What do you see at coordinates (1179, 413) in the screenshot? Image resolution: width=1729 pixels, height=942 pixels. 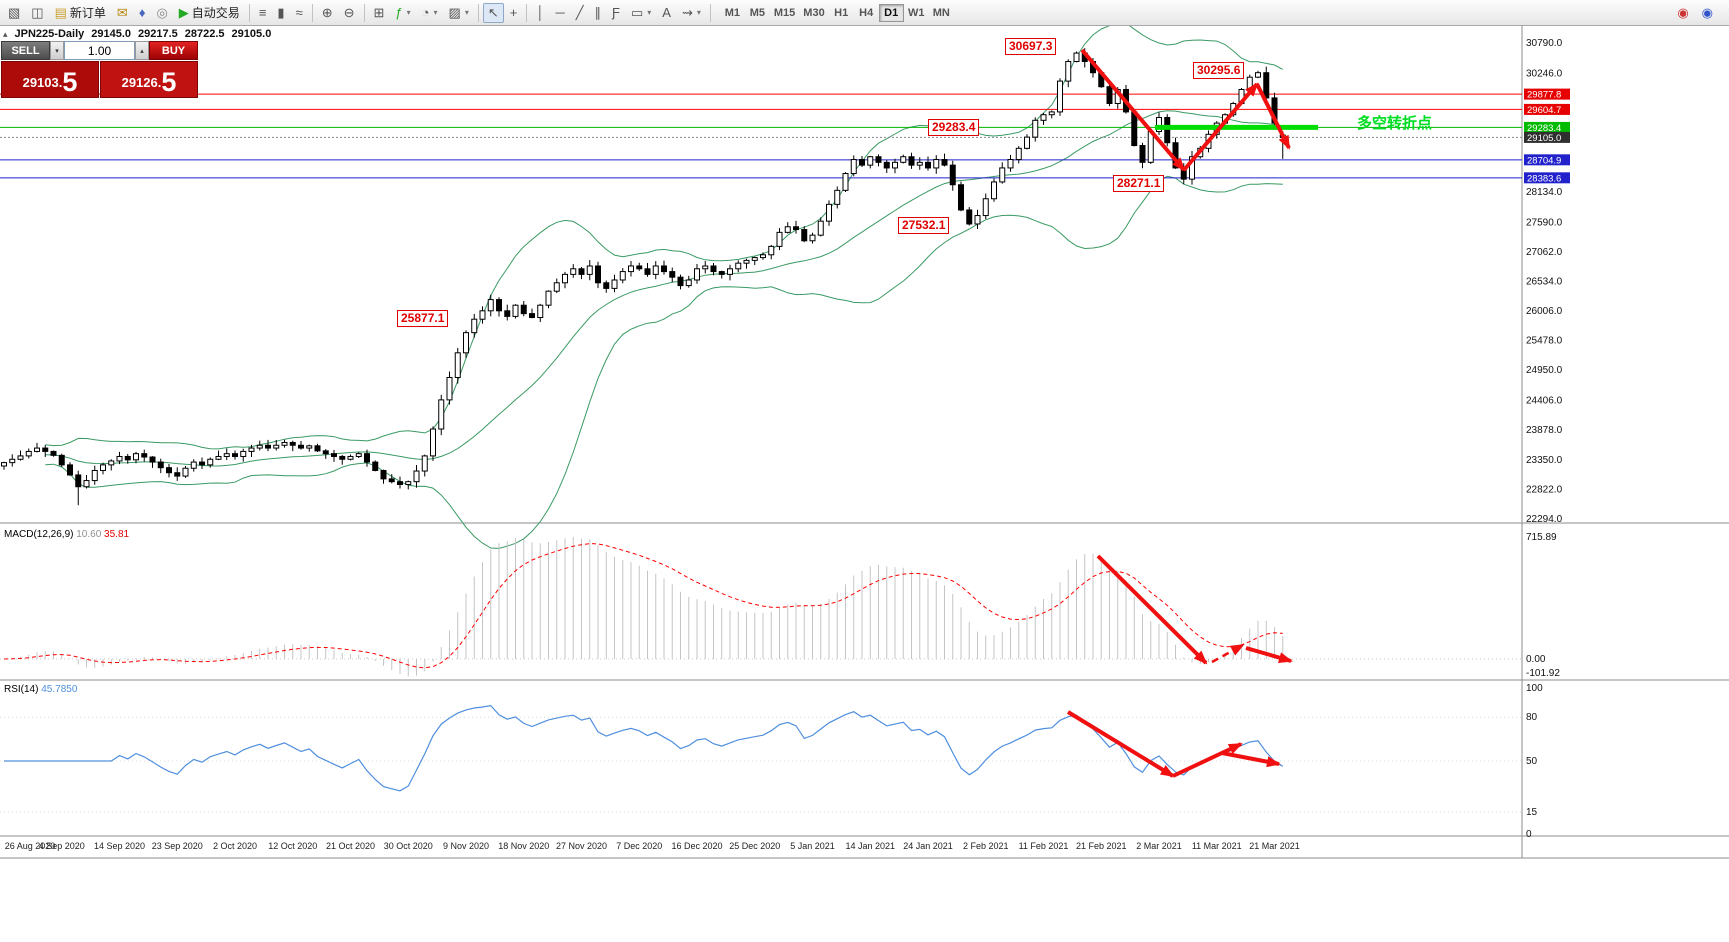 I see `trend-arrows` at bounding box center [1179, 413].